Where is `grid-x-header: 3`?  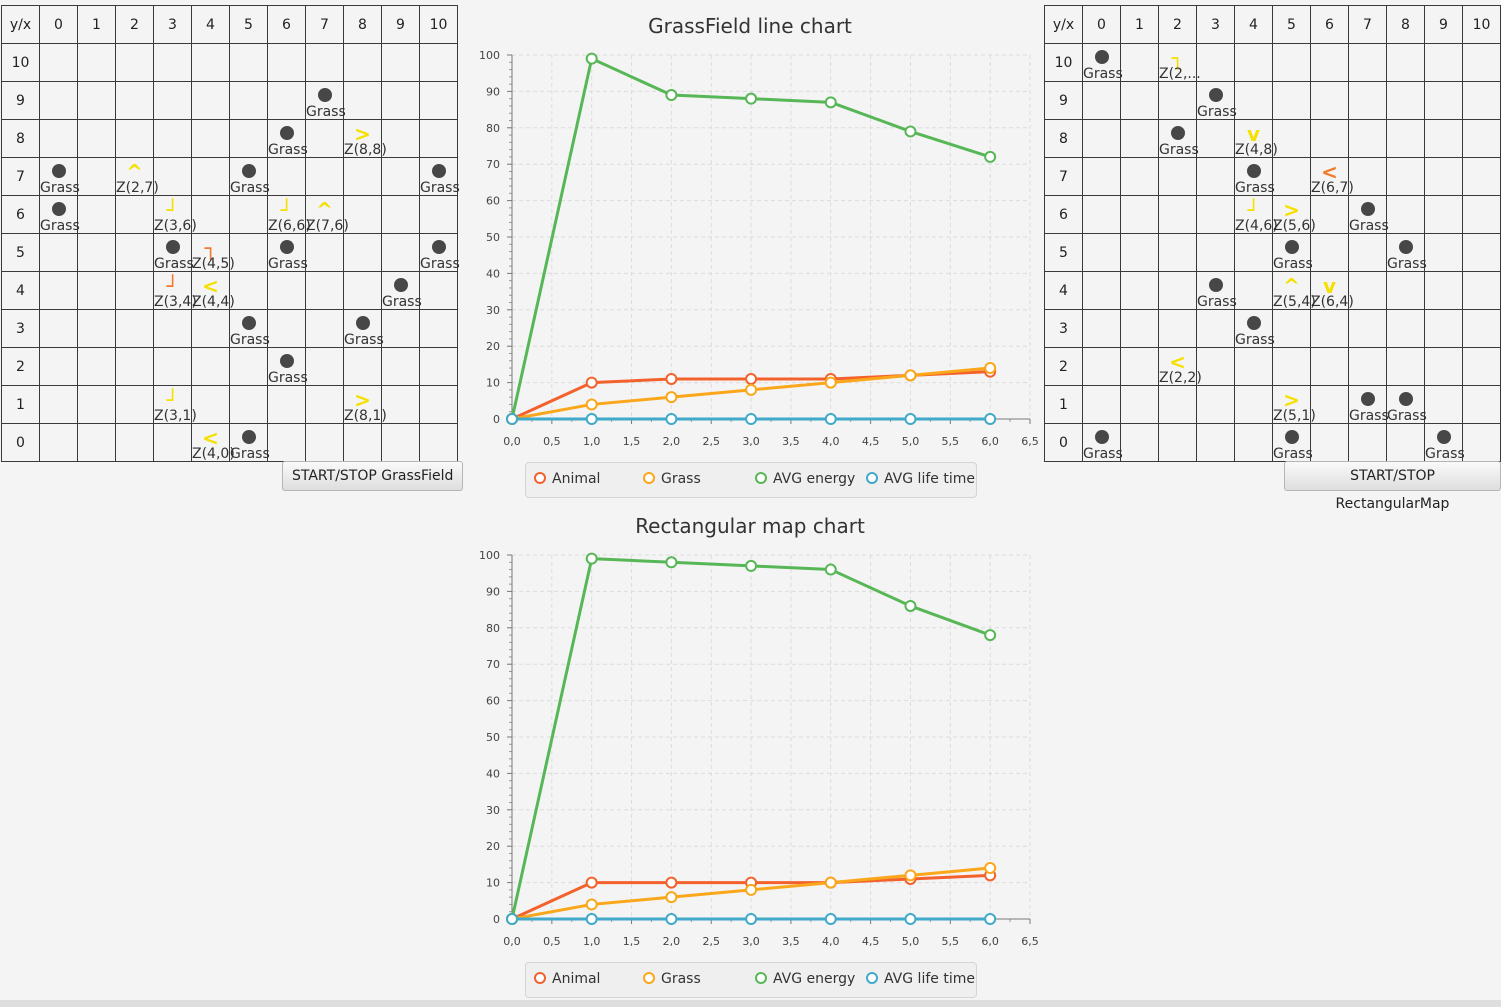 grid-x-header: 3 is located at coordinates (1215, 24).